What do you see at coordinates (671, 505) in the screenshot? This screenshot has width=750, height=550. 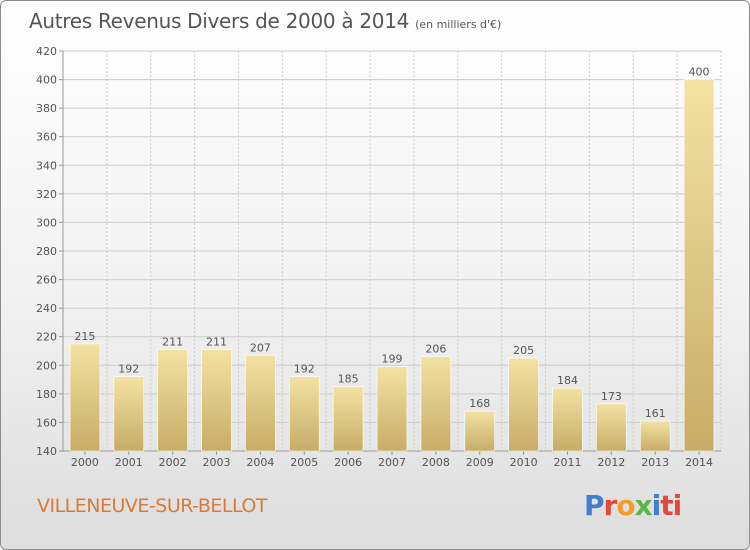 I see `logo-letter: ti` at bounding box center [671, 505].